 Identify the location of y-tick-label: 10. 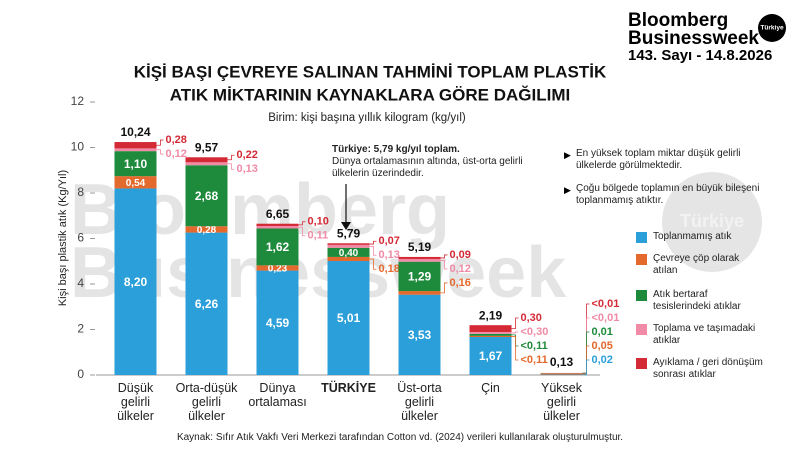
(78, 147).